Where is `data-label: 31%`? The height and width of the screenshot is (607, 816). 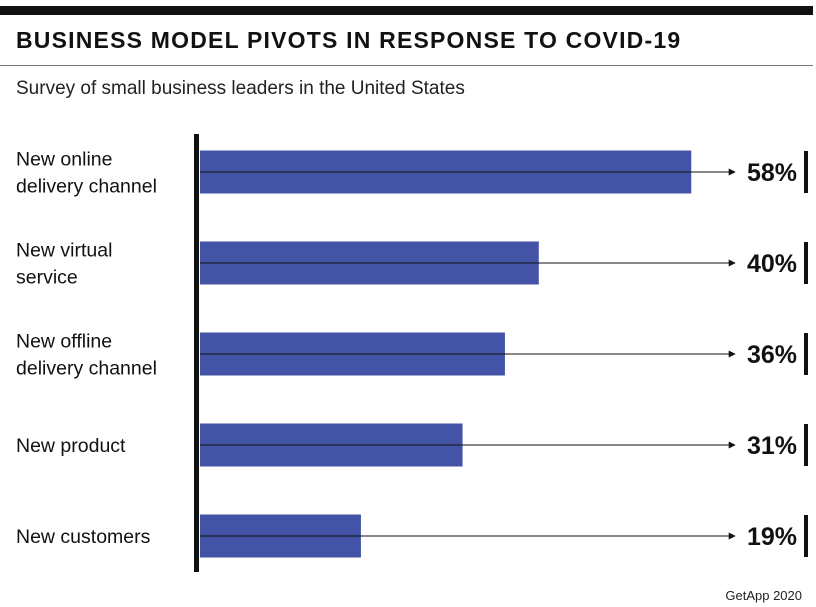 data-label: 31% is located at coordinates (772, 446).